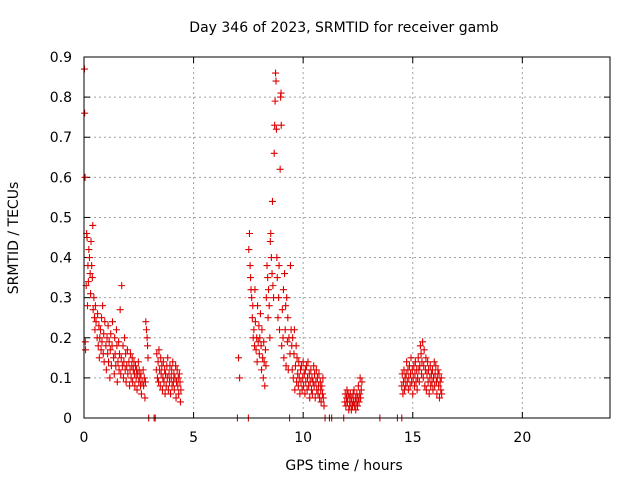 This screenshot has width=640, height=480. What do you see at coordinates (413, 438) in the screenshot?
I see `x-tick-label: 15` at bounding box center [413, 438].